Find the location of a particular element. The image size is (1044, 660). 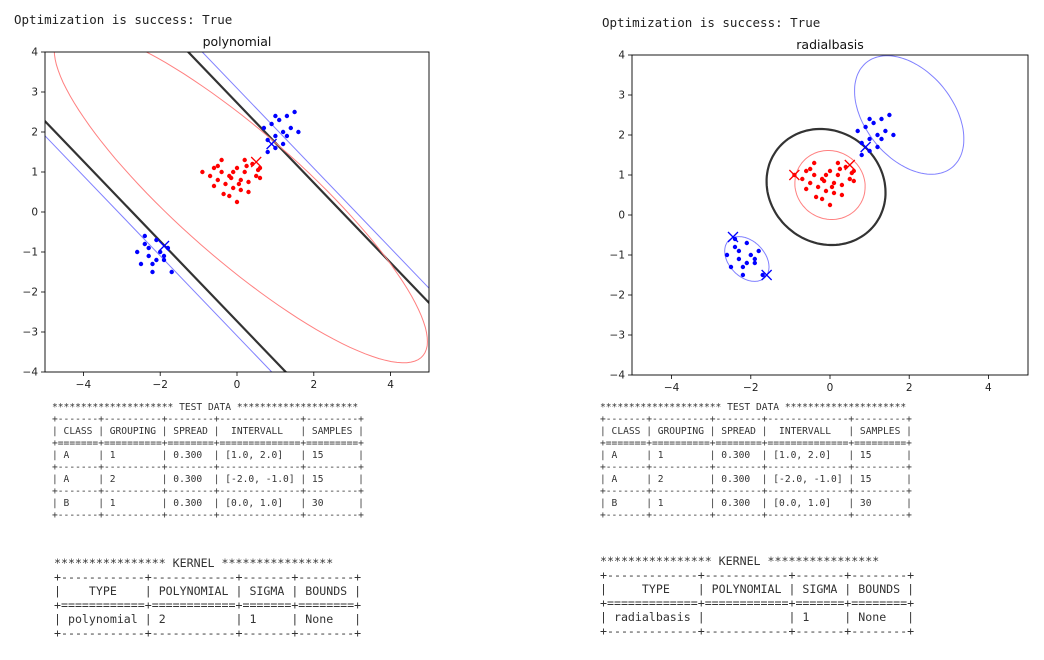

margin-b-contour is located at coordinates (830, 185).